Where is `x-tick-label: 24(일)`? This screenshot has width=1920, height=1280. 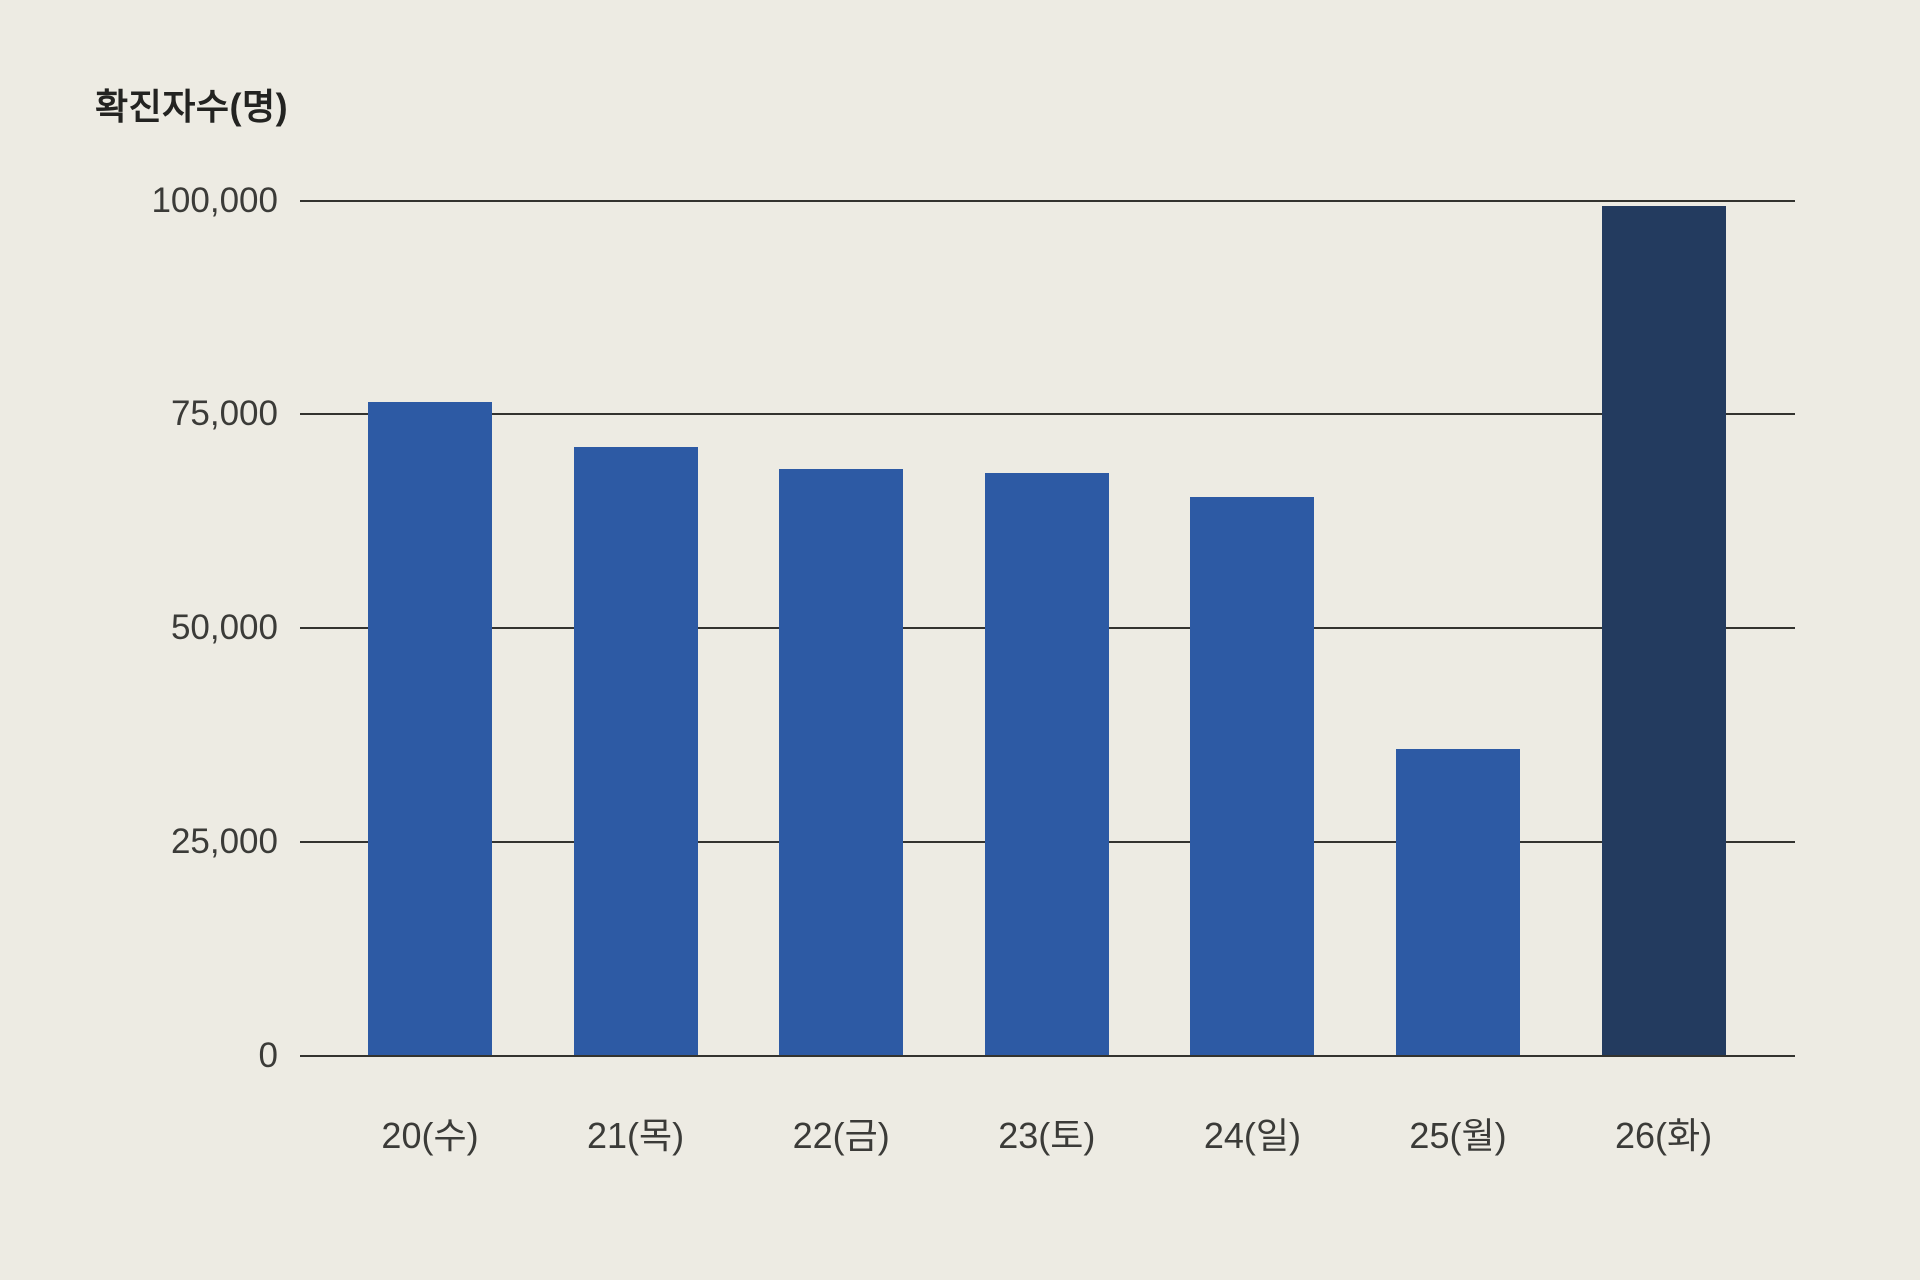
x-tick-label: 24(일) is located at coordinates (1252, 1135).